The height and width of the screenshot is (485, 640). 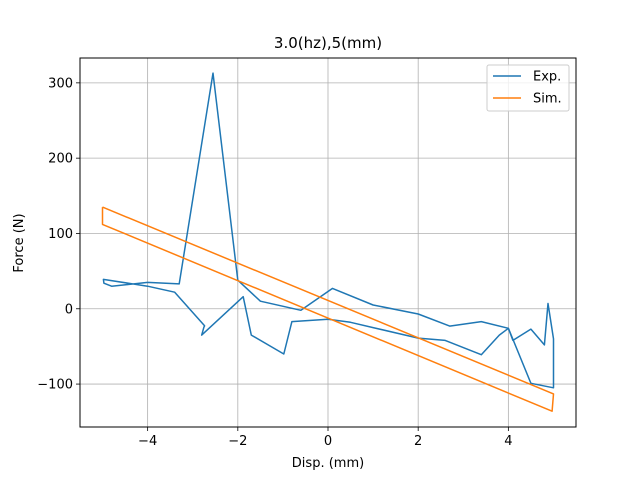 What do you see at coordinates (237, 441) in the screenshot?
I see `x-tick-label: −2` at bounding box center [237, 441].